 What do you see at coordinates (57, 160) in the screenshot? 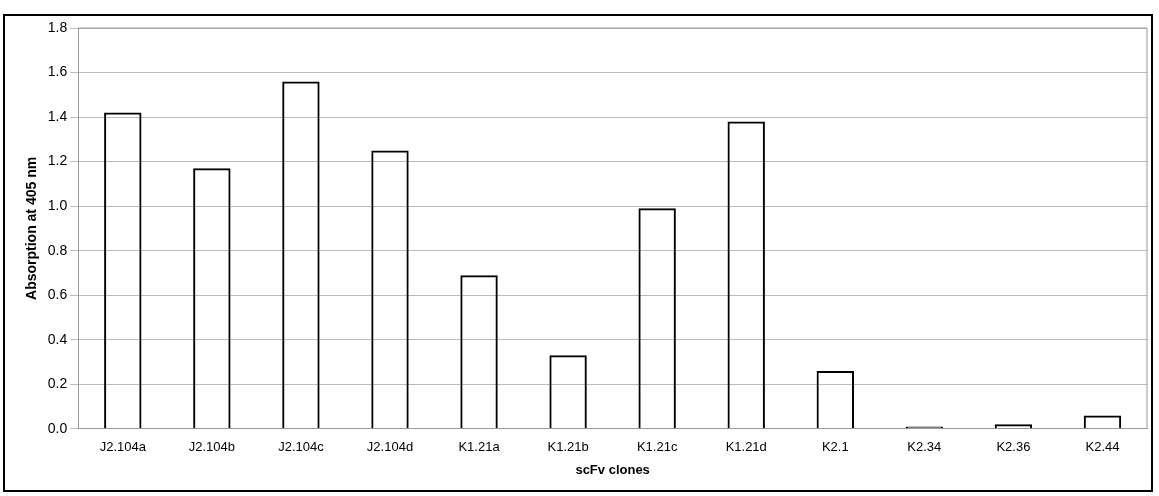
I see `y-tick-label: 1.2` at bounding box center [57, 160].